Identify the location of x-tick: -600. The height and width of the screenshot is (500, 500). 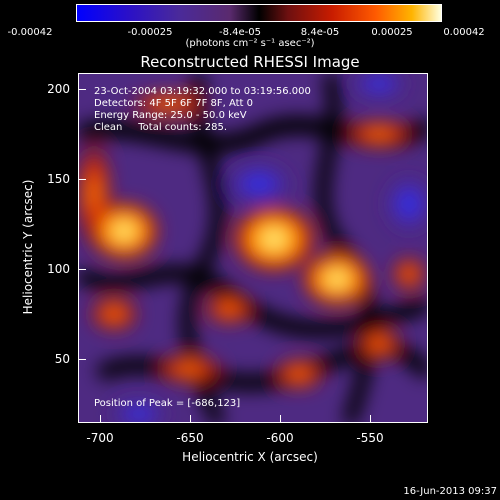
(280, 438).